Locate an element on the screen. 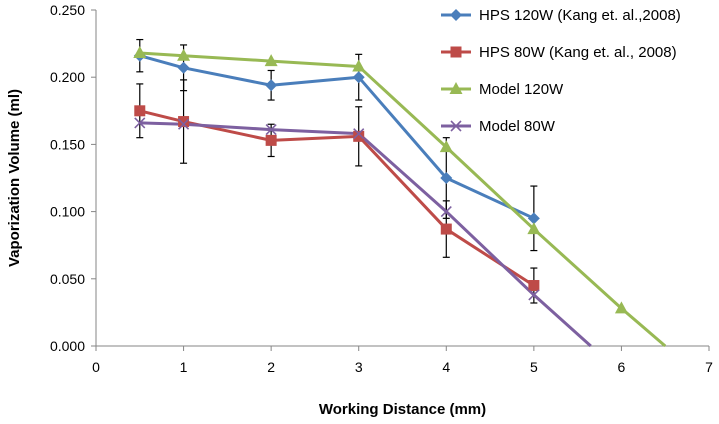  x-axis-title: Working Distance (mm) is located at coordinates (402, 409).